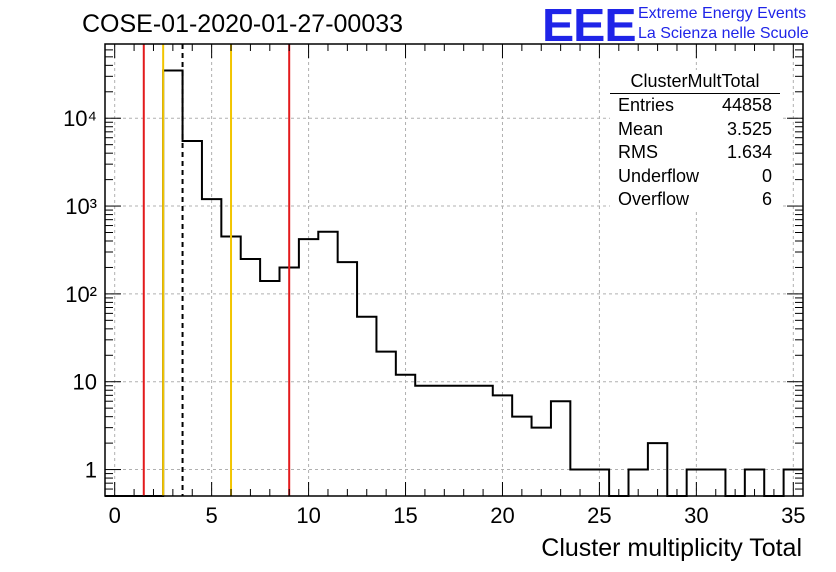 This screenshot has width=836, height=572. I want to click on stats-value: 6, so click(766, 199).